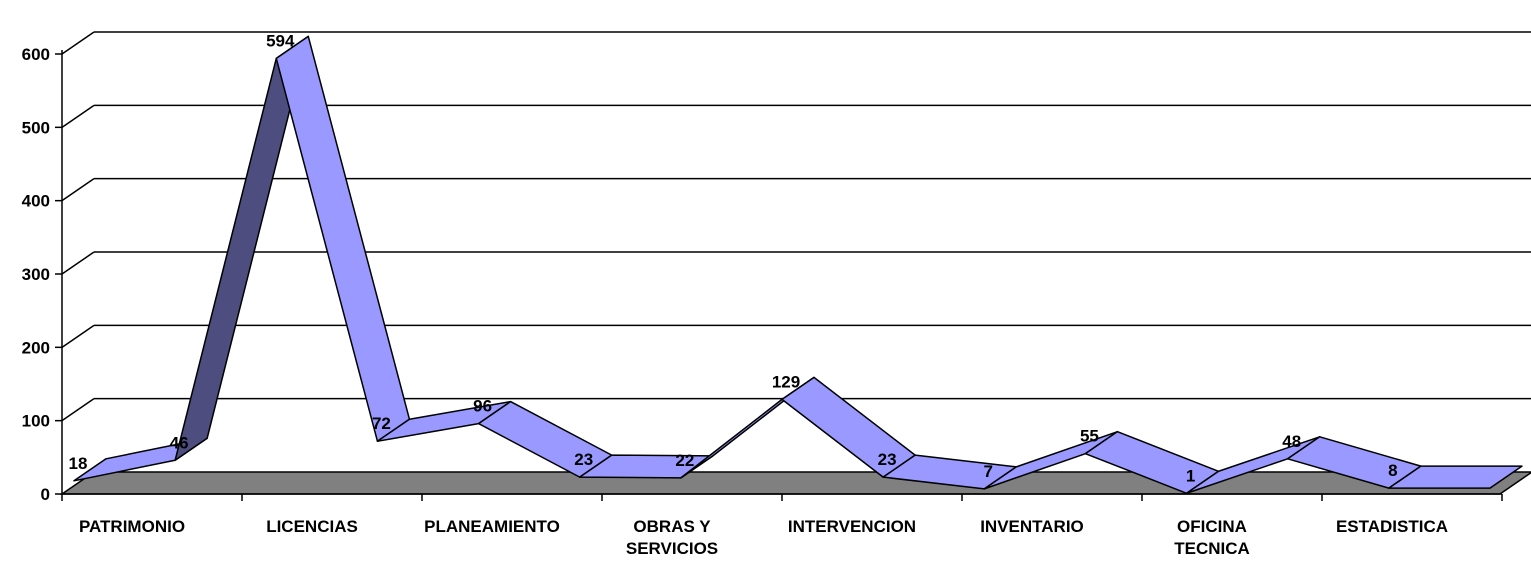  I want to click on x-category-label: ESTADISTICA, so click(1392, 526).